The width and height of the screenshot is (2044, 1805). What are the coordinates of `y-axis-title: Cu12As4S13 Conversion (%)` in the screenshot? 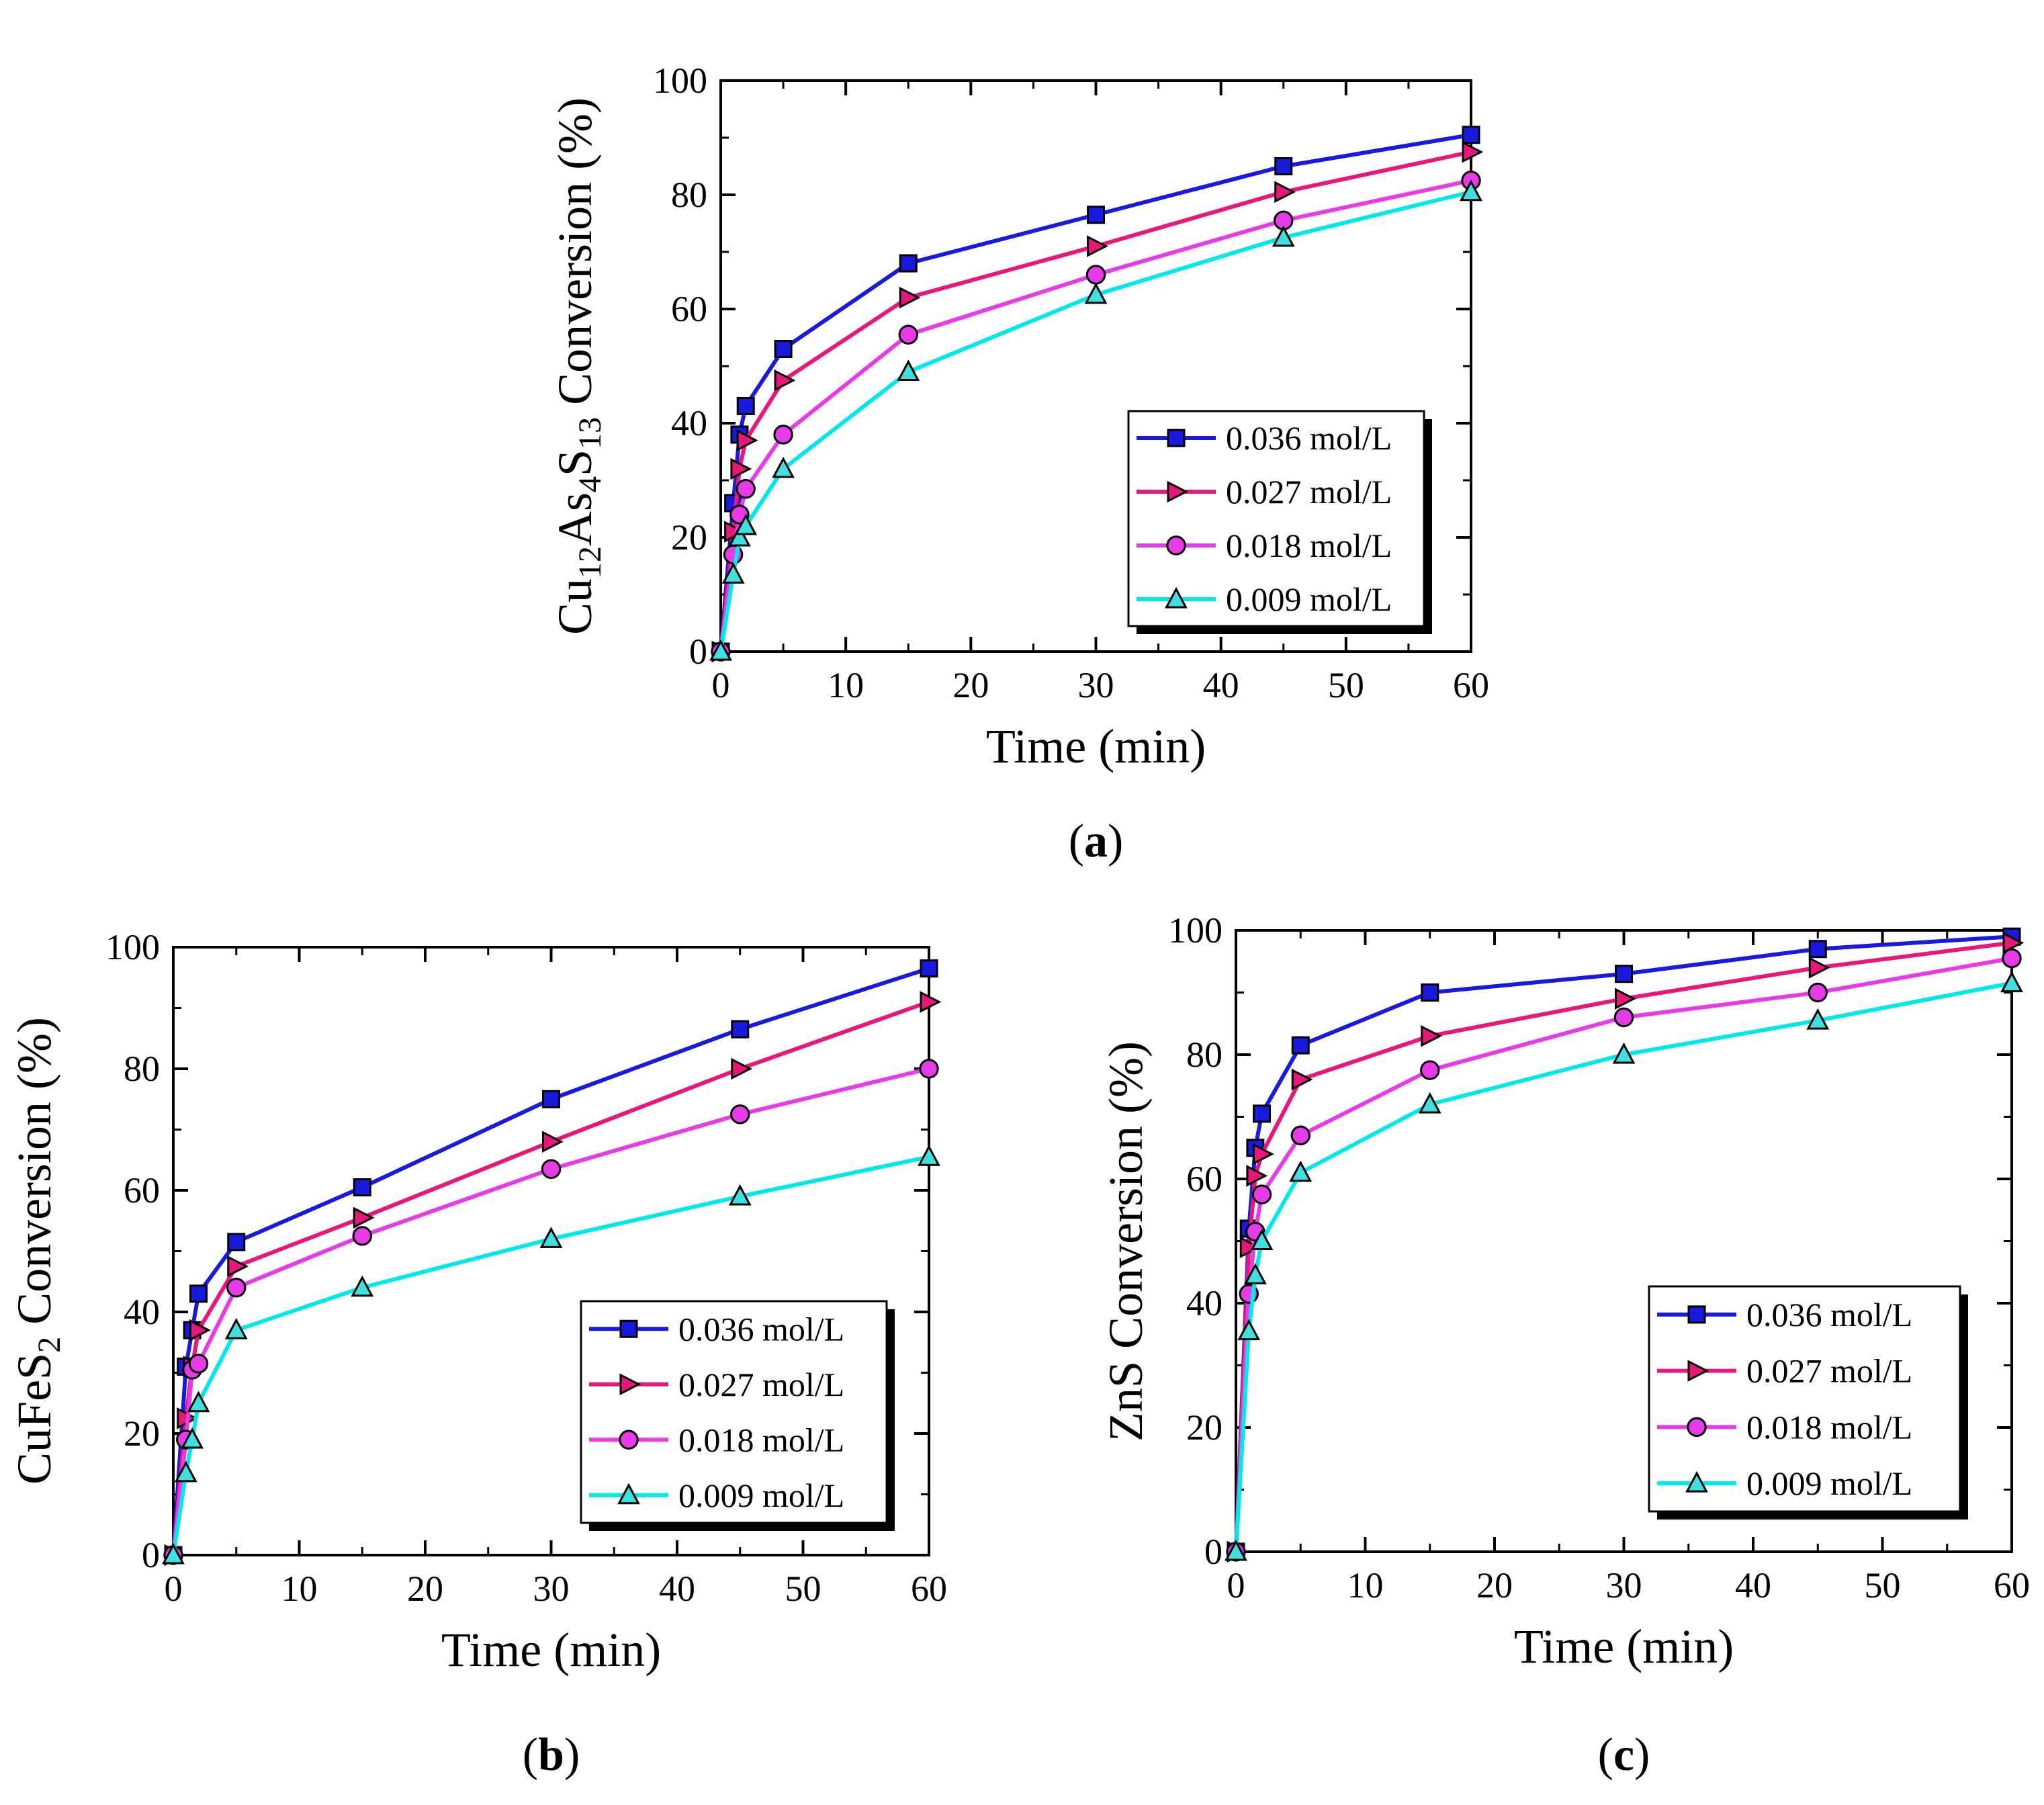 It's located at (578, 366).